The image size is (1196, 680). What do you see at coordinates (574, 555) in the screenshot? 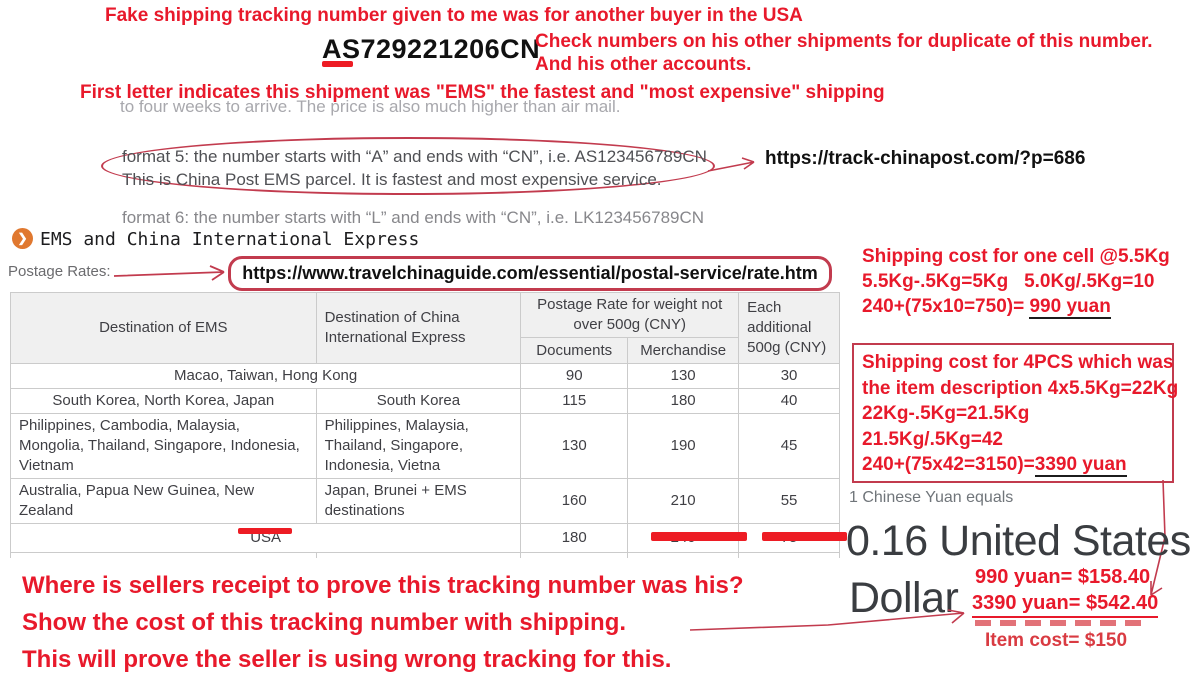
I see `cell-documents` at bounding box center [574, 555].